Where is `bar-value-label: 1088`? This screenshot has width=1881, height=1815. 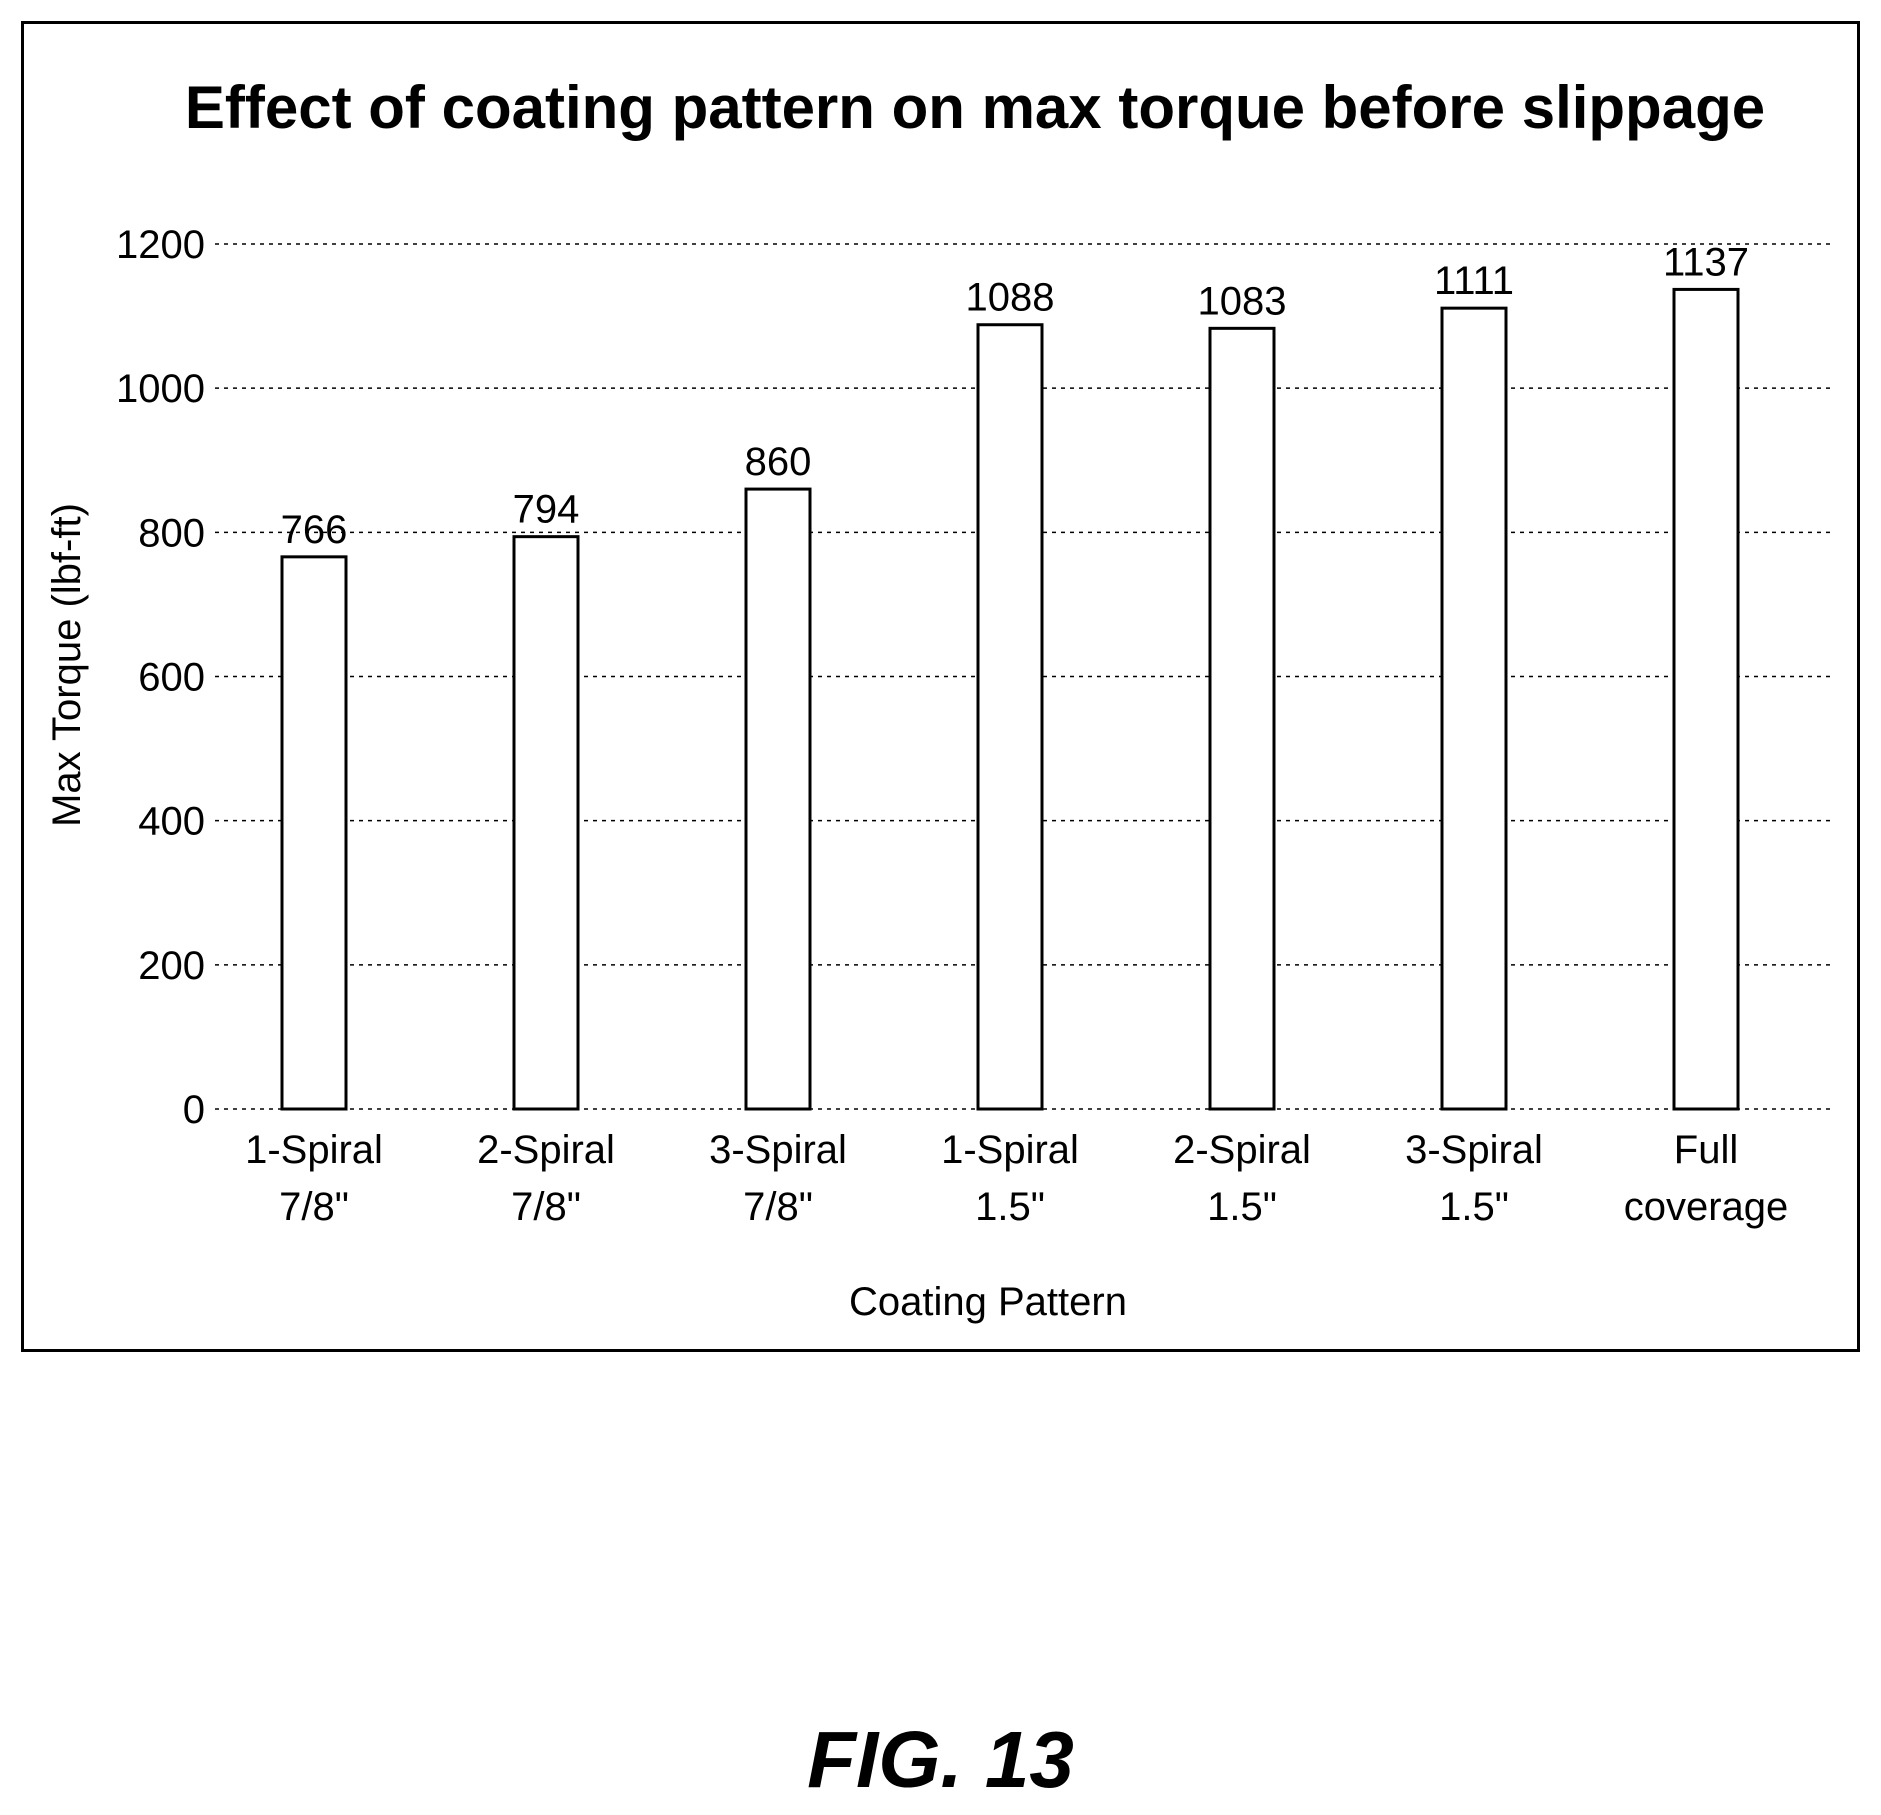 bar-value-label: 1088 is located at coordinates (1010, 298).